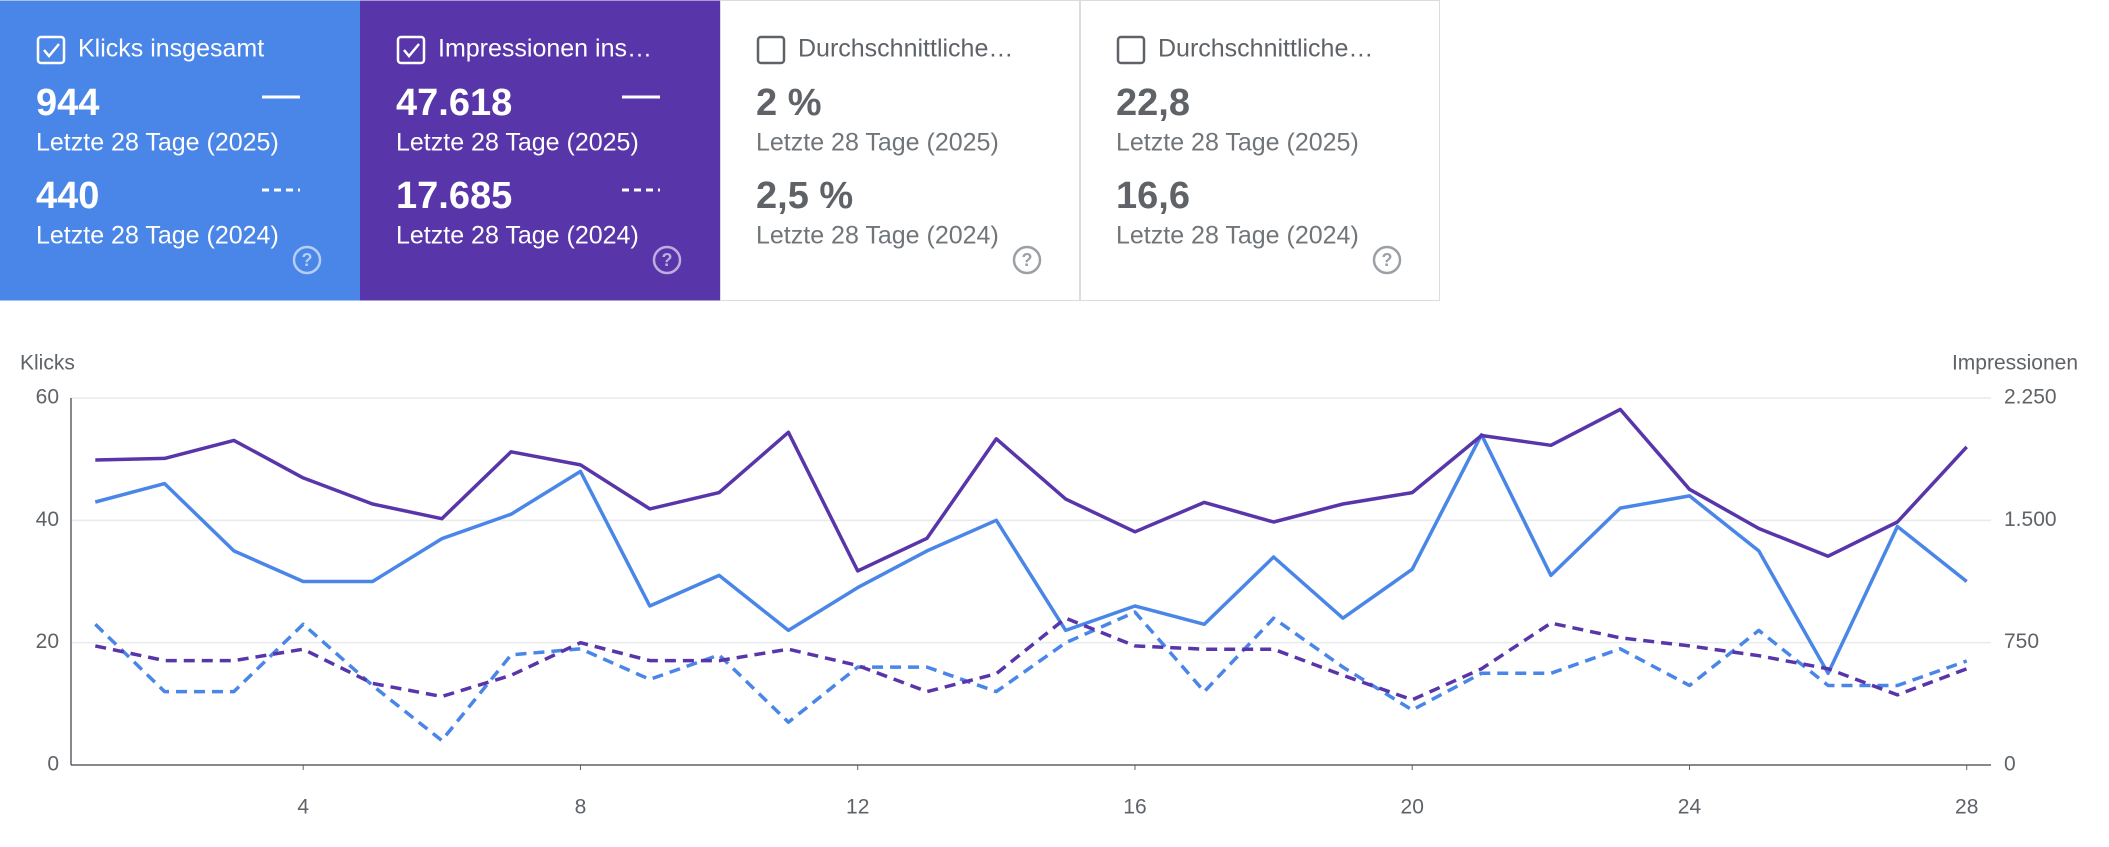 The image size is (2109, 847). Describe the element at coordinates (2030, 519) in the screenshot. I see `y2-tick-label: 1.500` at that location.